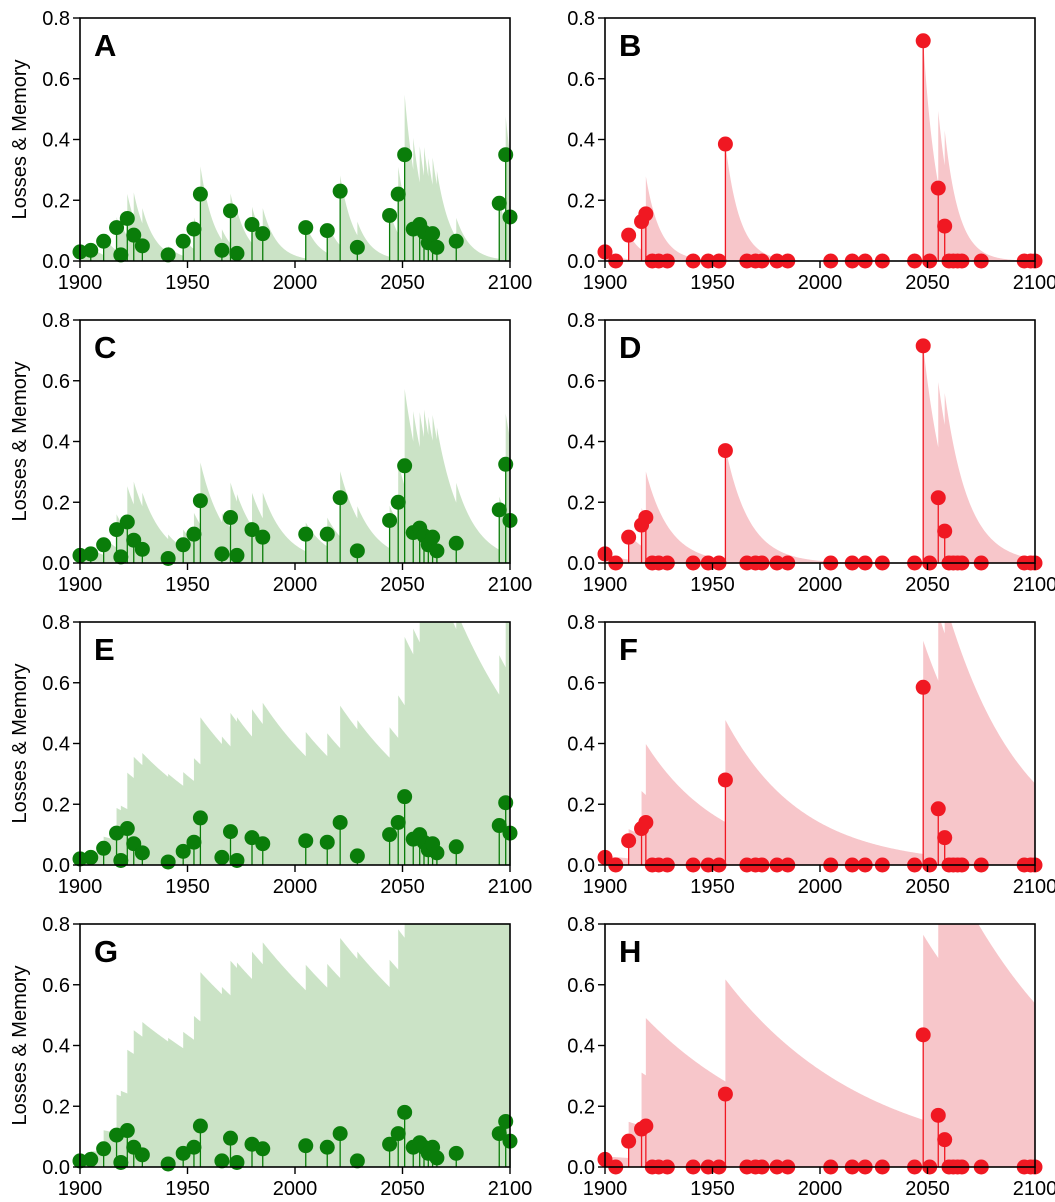  Describe the element at coordinates (105, 347) in the screenshot. I see `panel-label: C` at that location.